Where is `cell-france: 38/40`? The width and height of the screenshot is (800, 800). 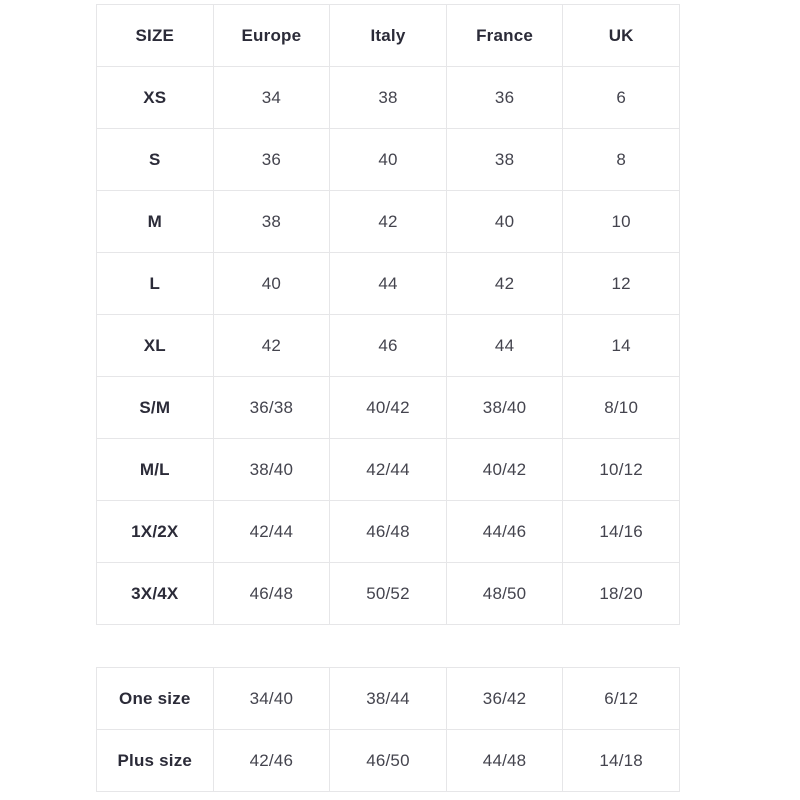 cell-france: 38/40 is located at coordinates (504, 407).